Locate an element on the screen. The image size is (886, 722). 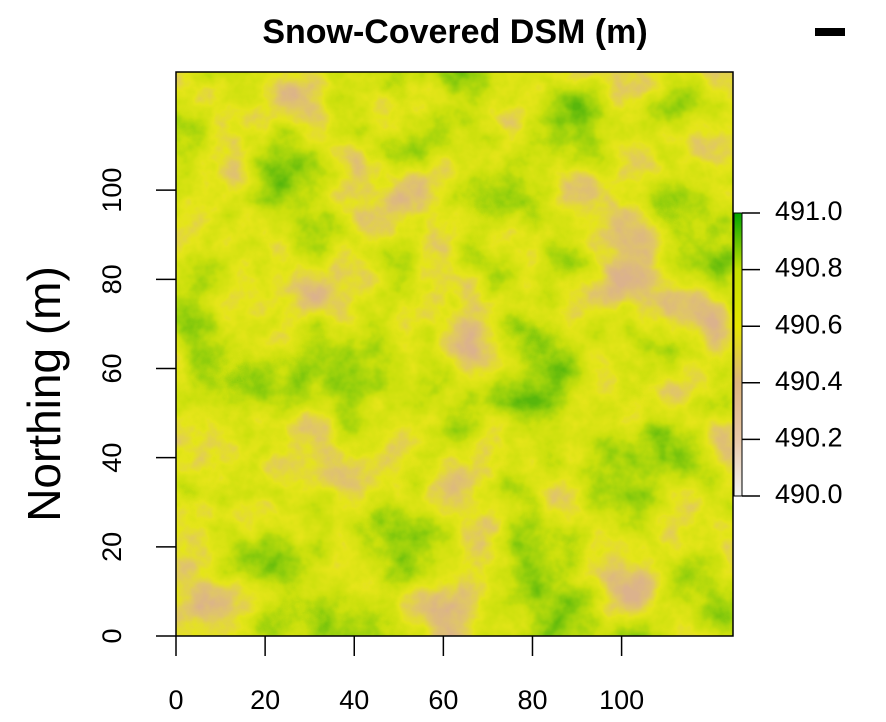
y-axis-title: Northing (m) is located at coordinates (44, 394).